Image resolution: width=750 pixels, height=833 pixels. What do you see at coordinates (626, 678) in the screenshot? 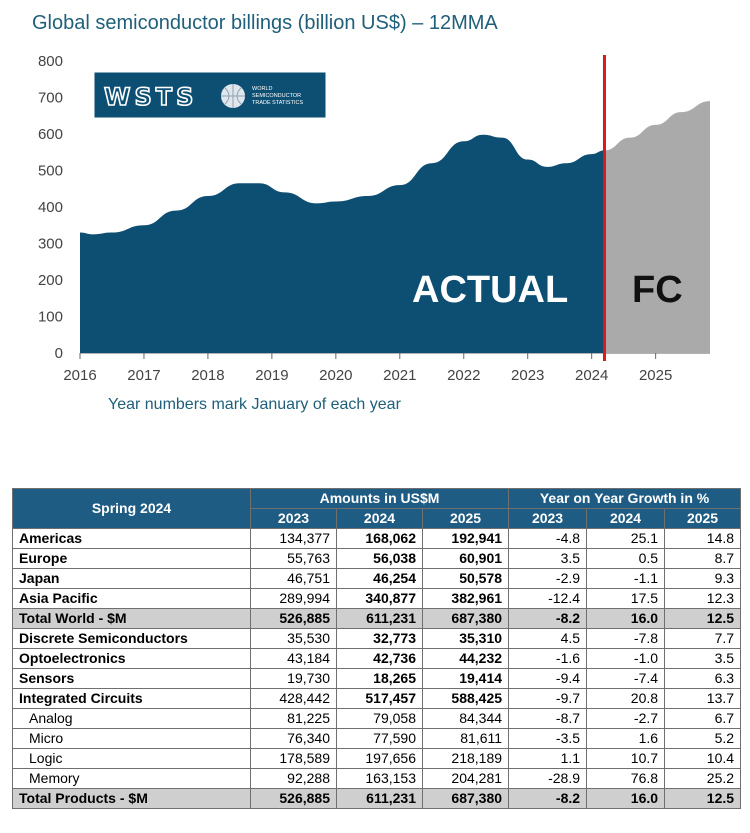
I see `growth-cell: -7.4` at bounding box center [626, 678].